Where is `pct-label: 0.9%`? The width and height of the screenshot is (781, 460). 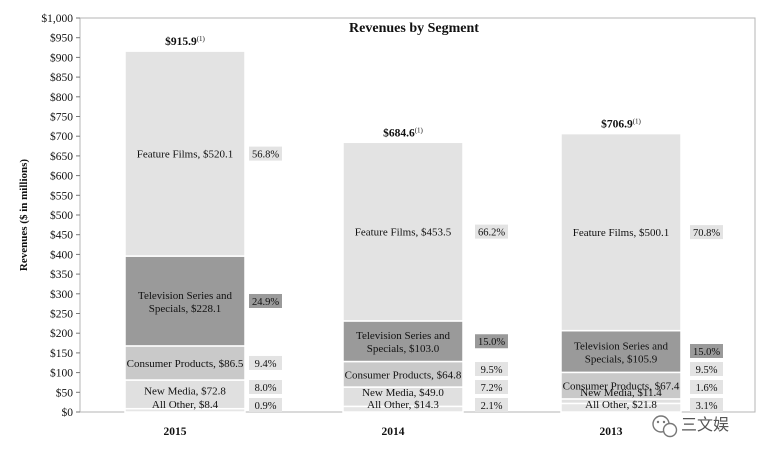 pct-label: 0.9% is located at coordinates (266, 406).